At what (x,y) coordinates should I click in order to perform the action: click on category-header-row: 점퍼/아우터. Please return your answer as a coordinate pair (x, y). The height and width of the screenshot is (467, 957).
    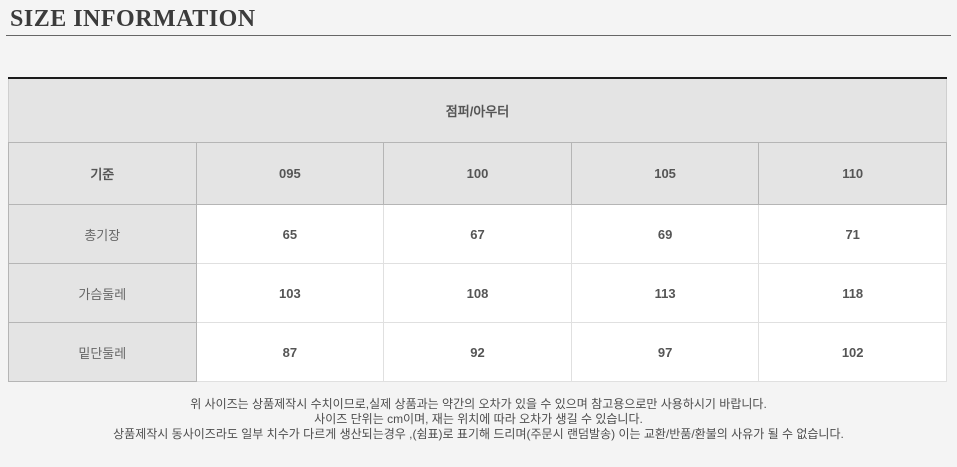
    Looking at the image, I should click on (477, 110).